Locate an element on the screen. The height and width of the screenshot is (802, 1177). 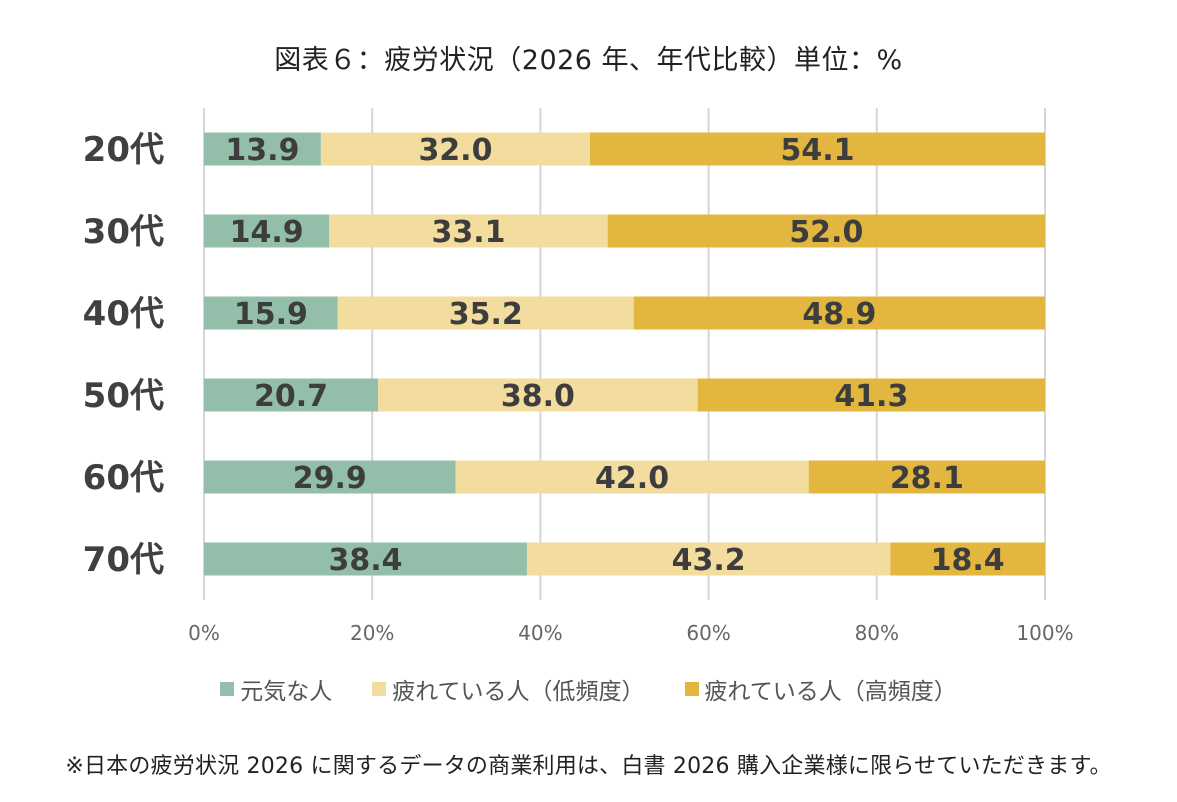
x-tick-label: 0% is located at coordinates (204, 633).